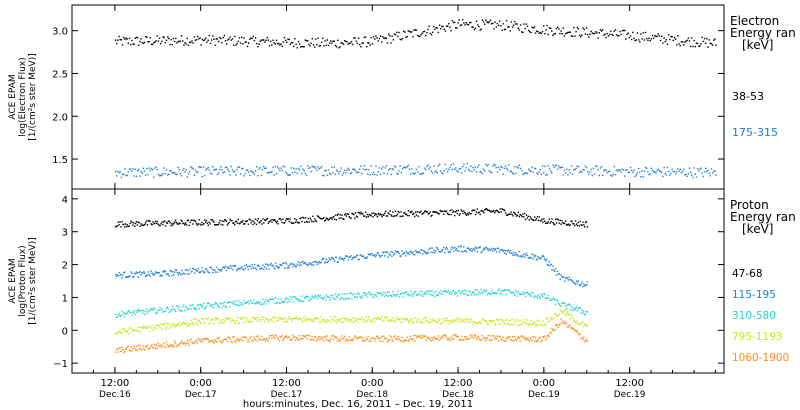  I want to click on x-tick-time: 0:00, so click(200, 383).